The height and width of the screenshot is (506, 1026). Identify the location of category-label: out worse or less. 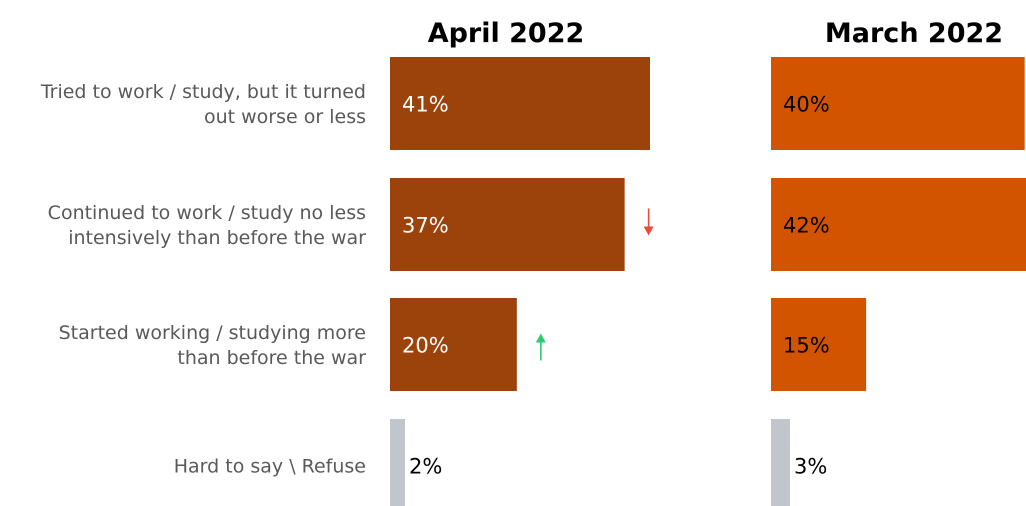
(285, 117).